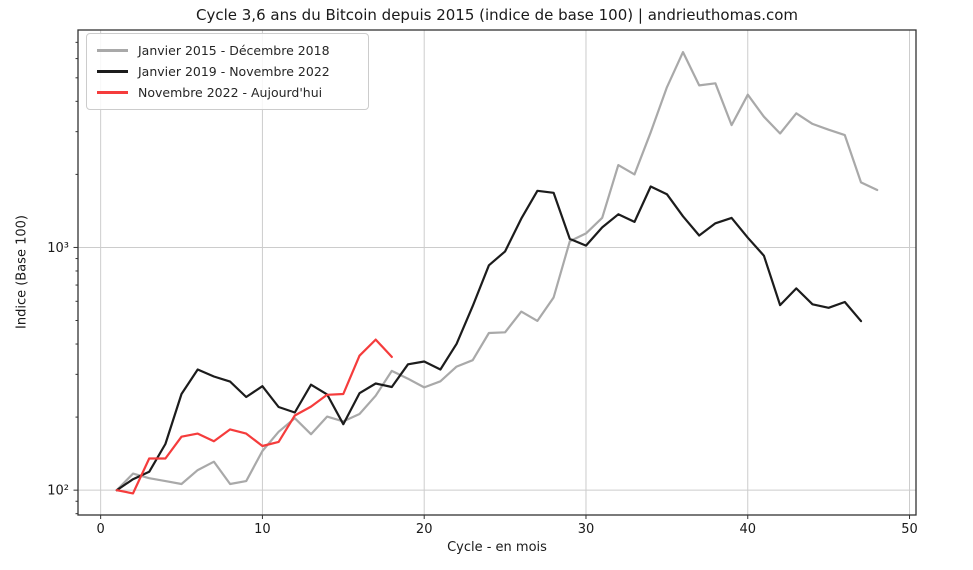 The width and height of the screenshot is (973, 570). I want to click on svg-text: 10², so click(58, 491).